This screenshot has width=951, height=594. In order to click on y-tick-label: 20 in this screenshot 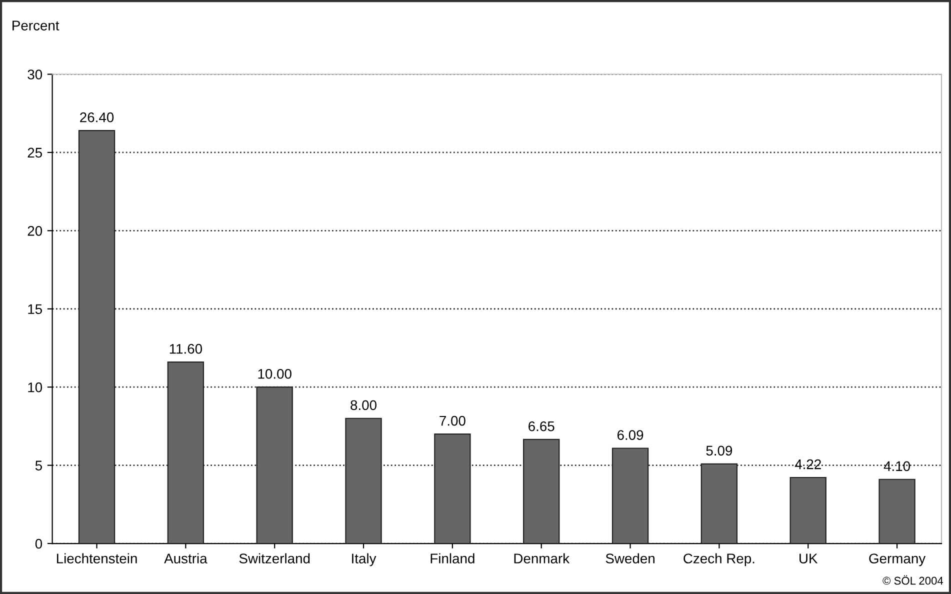, I will do `click(35, 231)`.